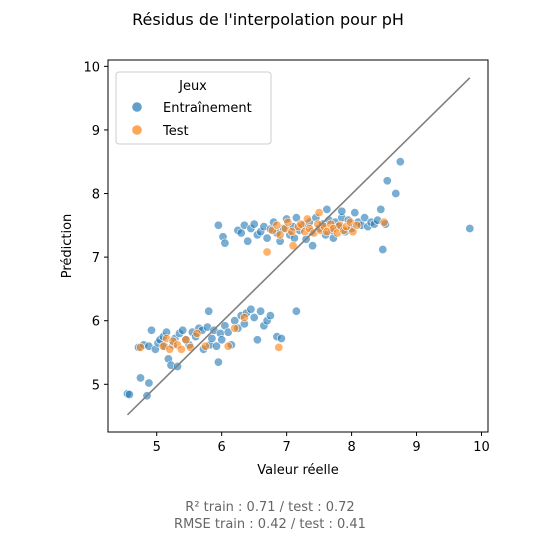 This screenshot has width=540, height=540. Describe the element at coordinates (96, 322) in the screenshot. I see `y-tick-label-6: 6` at that location.